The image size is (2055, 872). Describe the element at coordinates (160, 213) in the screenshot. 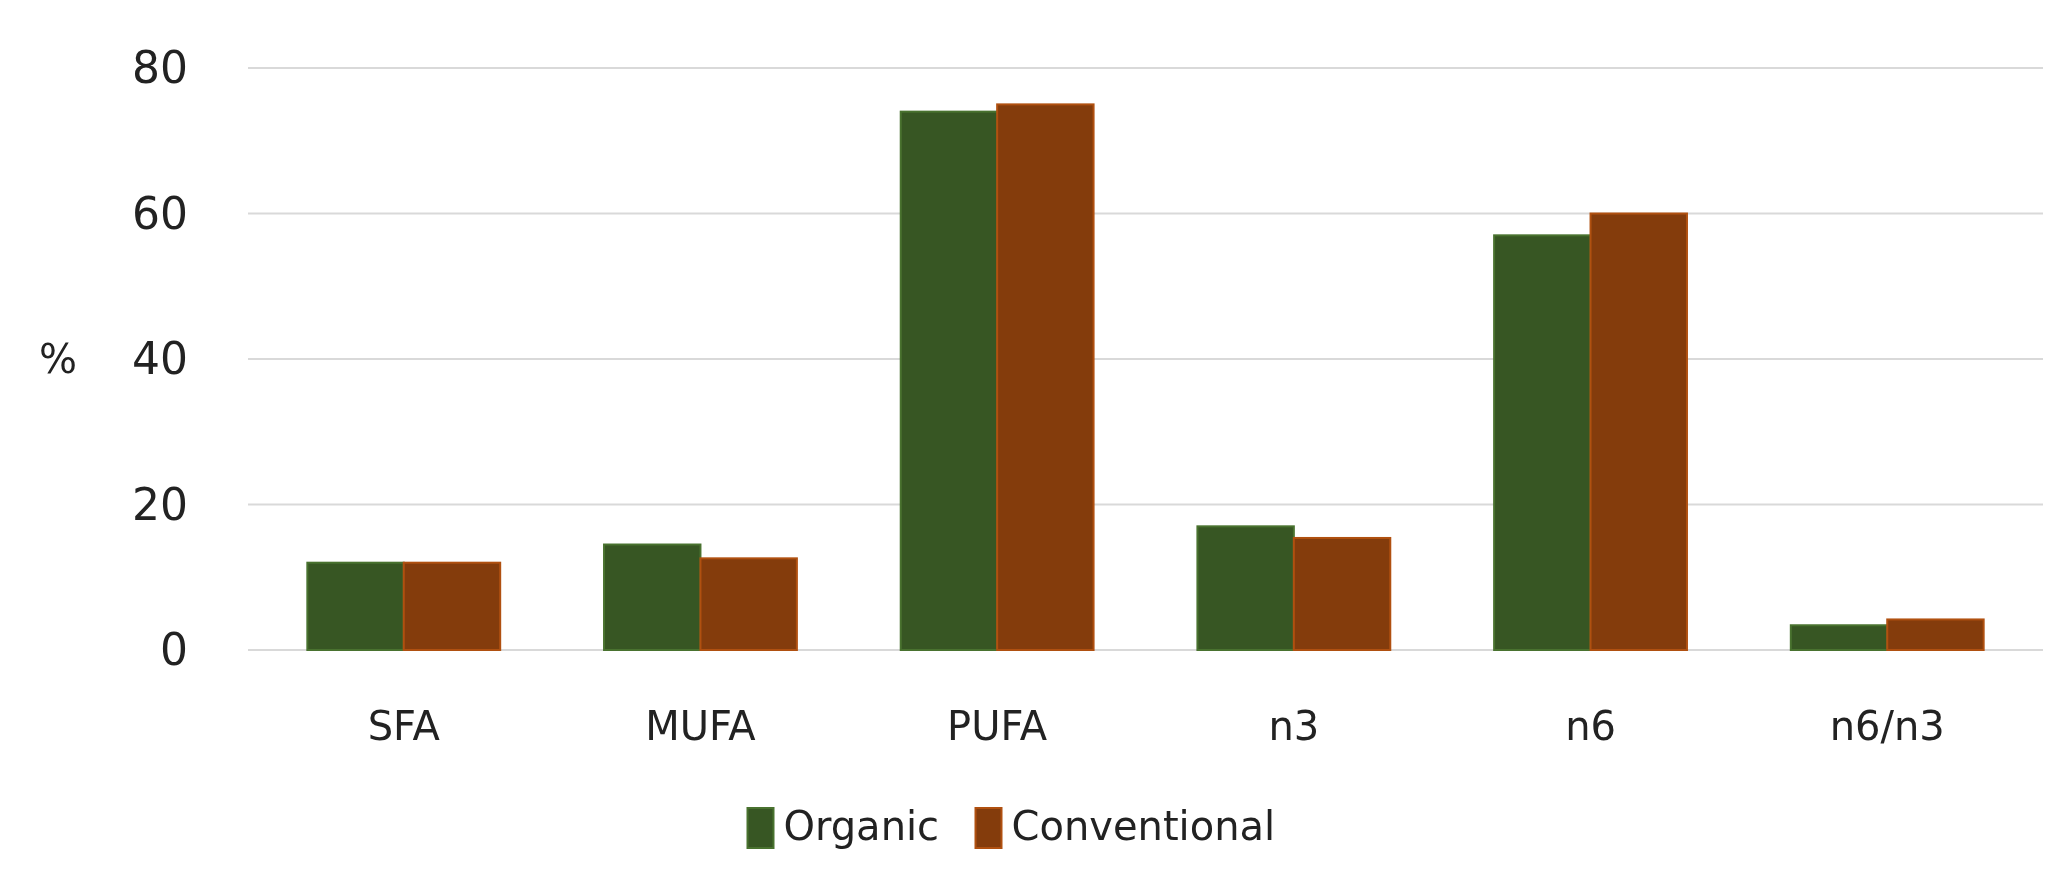

I see `y-tick-label: 60` at that location.